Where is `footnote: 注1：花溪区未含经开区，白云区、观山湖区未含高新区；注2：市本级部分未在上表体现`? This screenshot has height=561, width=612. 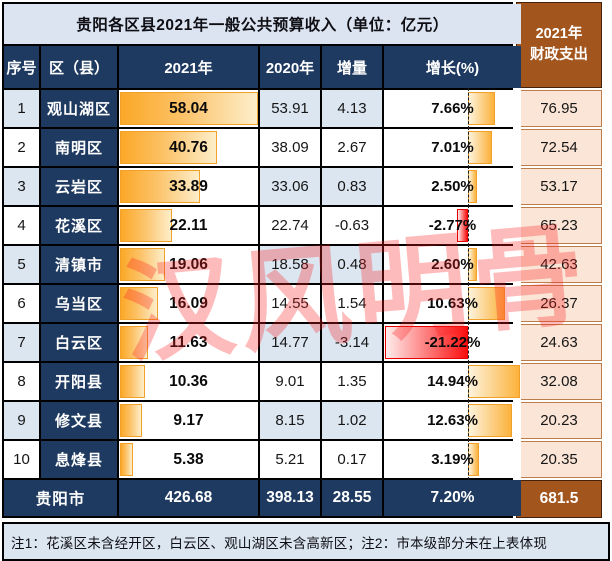
footnote: 注1：花溪区未含经开区，白云区、观山湖区未含高新区；注2：市本级部分未在上表体现 is located at coordinates (306, 541).